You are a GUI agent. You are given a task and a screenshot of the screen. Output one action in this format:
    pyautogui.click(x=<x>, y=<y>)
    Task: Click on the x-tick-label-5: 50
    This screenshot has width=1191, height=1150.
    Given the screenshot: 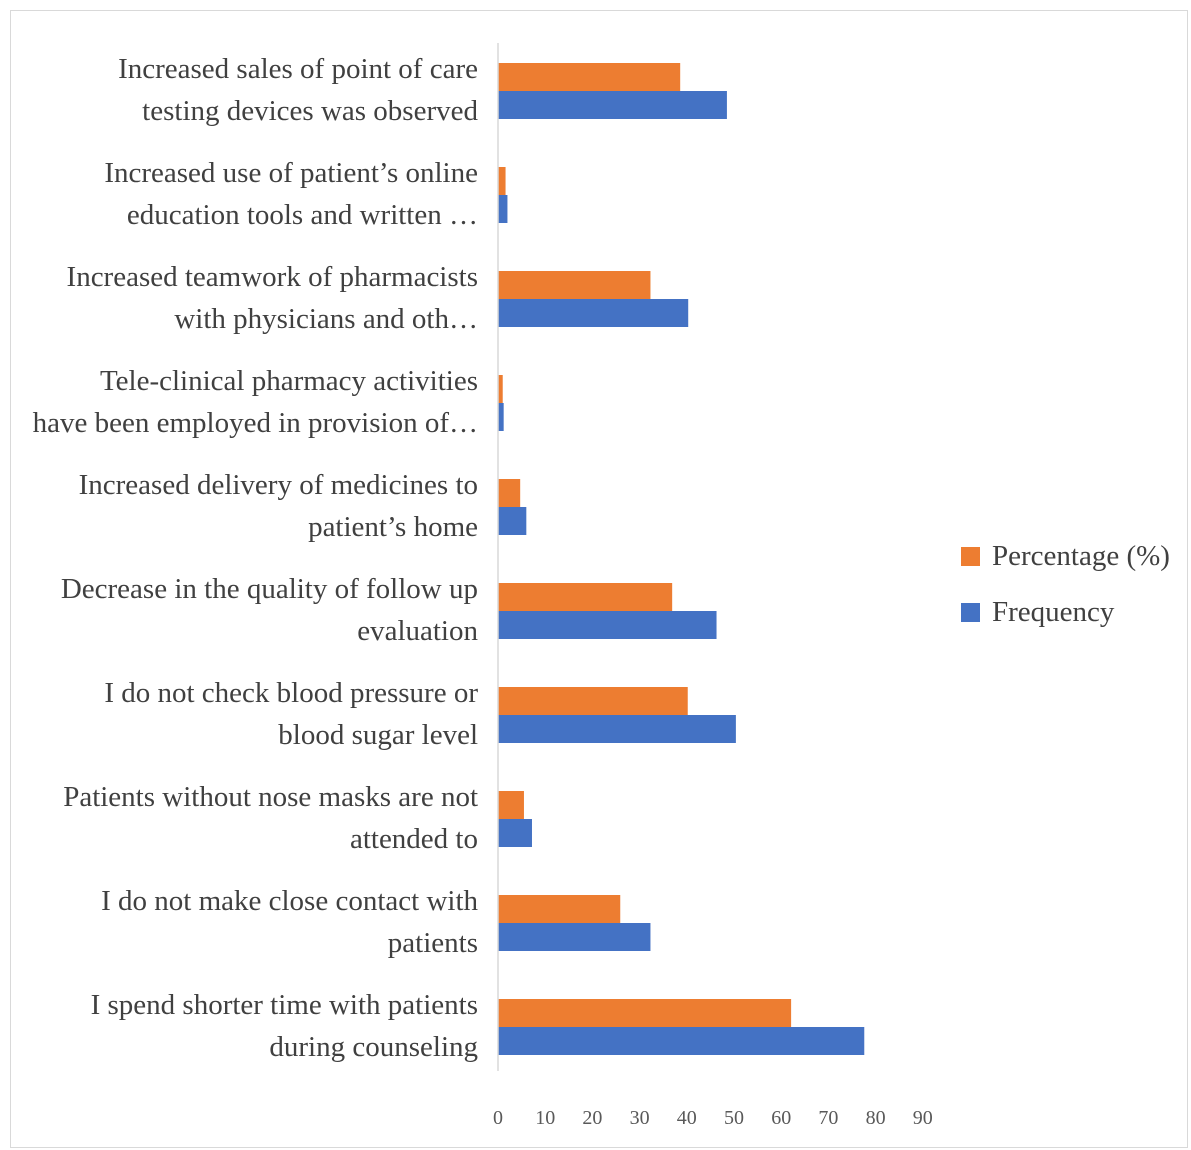 What is the action you would take?
    pyautogui.click(x=734, y=1118)
    